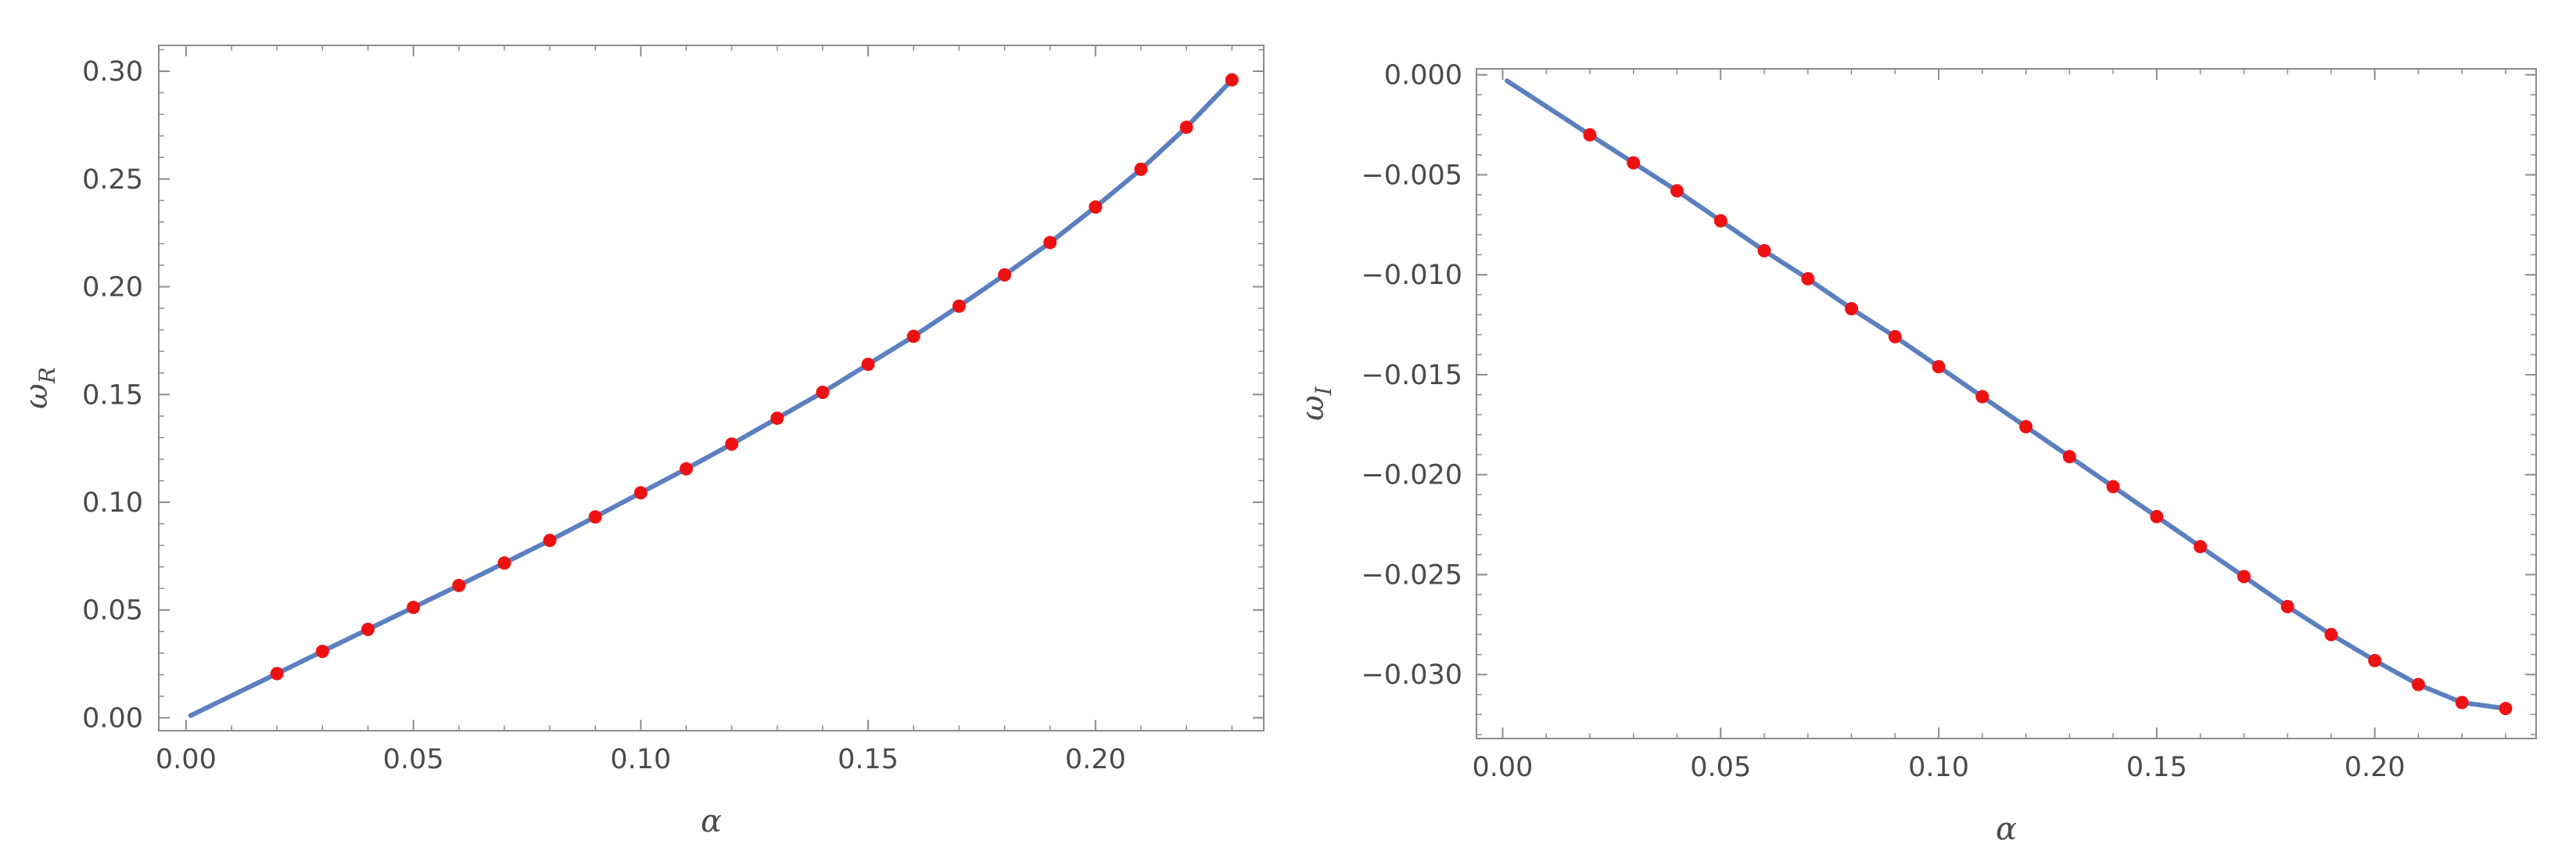 The height and width of the screenshot is (859, 2576). I want to click on y-tick-label: −0.030, so click(1411, 676).